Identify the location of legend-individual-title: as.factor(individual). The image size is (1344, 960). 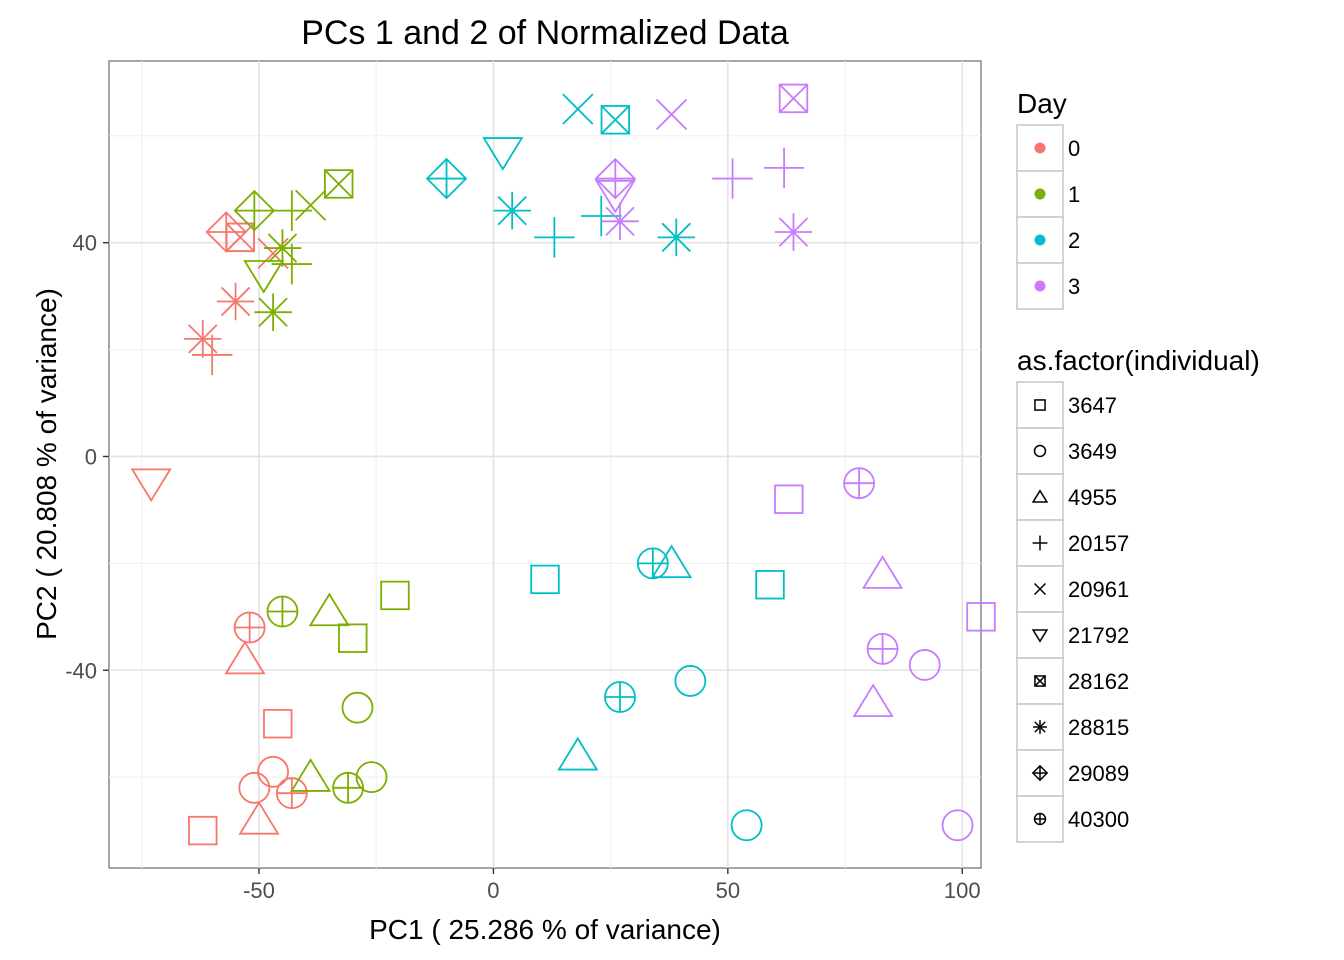
(1138, 360).